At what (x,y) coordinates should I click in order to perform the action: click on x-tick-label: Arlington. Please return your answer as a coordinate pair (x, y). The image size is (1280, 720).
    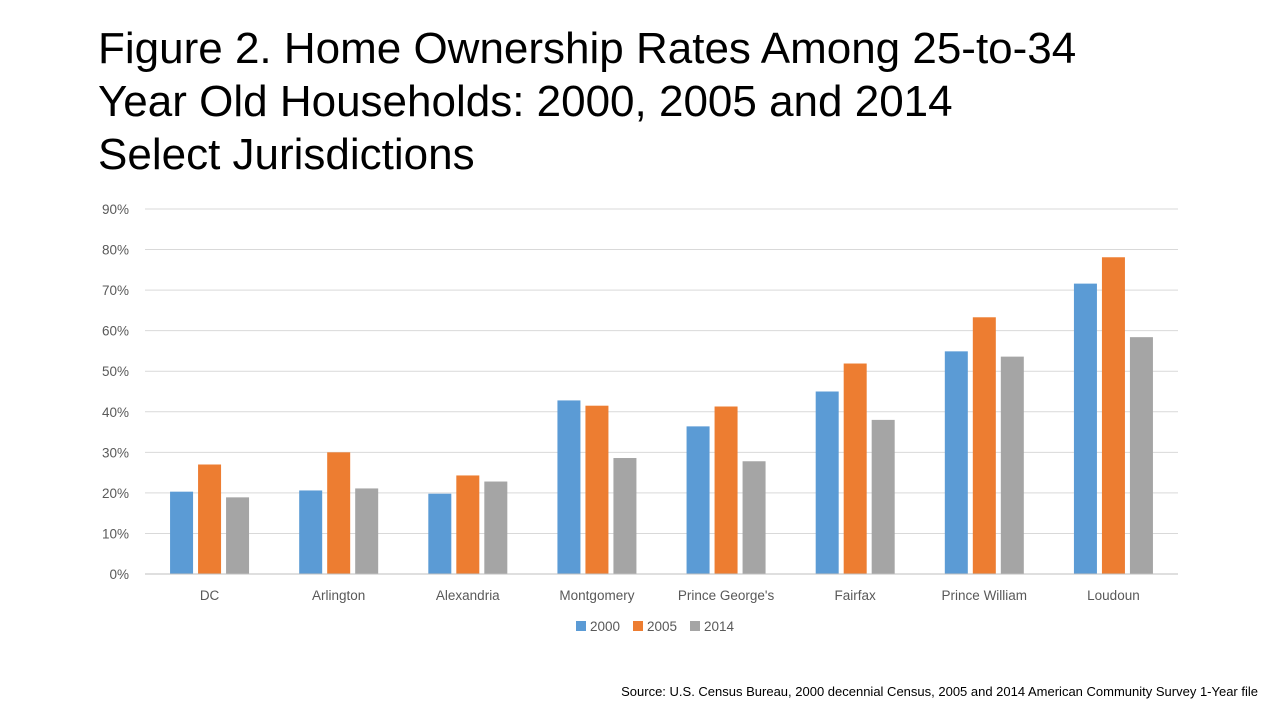
    Looking at the image, I should click on (338, 595).